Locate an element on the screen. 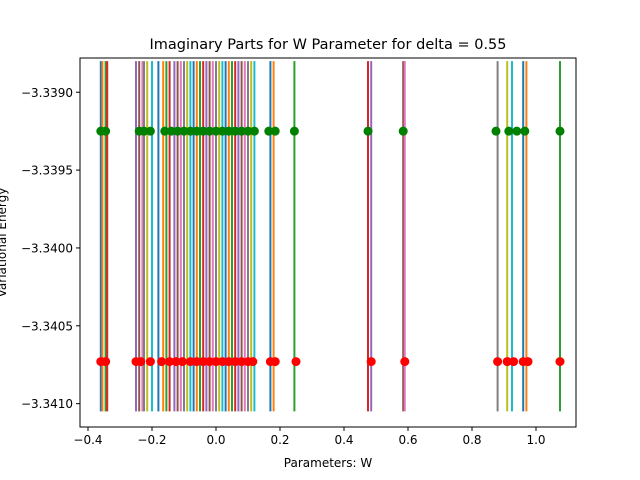 This screenshot has height=480, width=640. y-tick-label: −3.3410 is located at coordinates (47, 404).